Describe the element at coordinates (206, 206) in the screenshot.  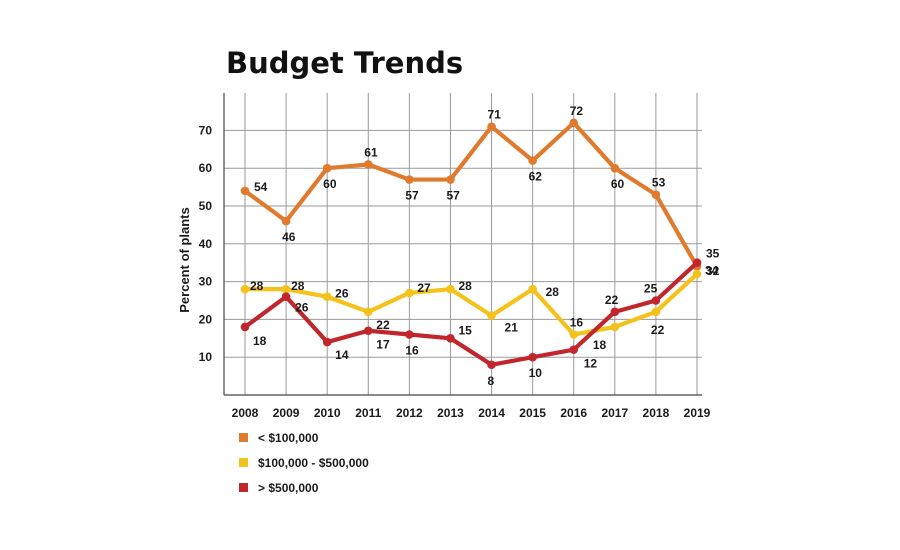
I see `y-tick-label: 50` at that location.